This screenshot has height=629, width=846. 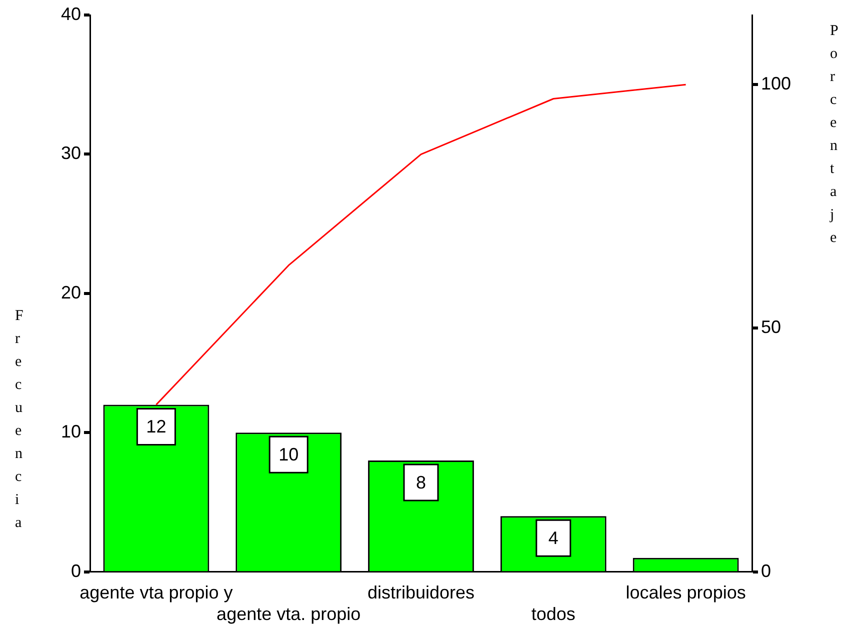 I want to click on y-tick-label: 0, so click(x=75, y=570).